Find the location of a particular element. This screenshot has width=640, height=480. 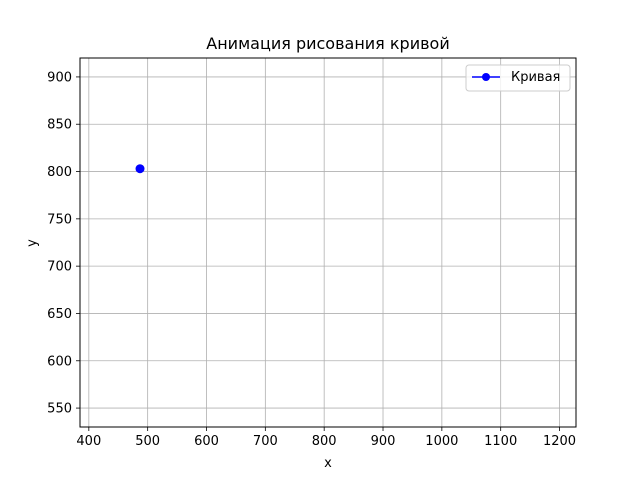

y-tick-label: 850 is located at coordinates (59, 125).